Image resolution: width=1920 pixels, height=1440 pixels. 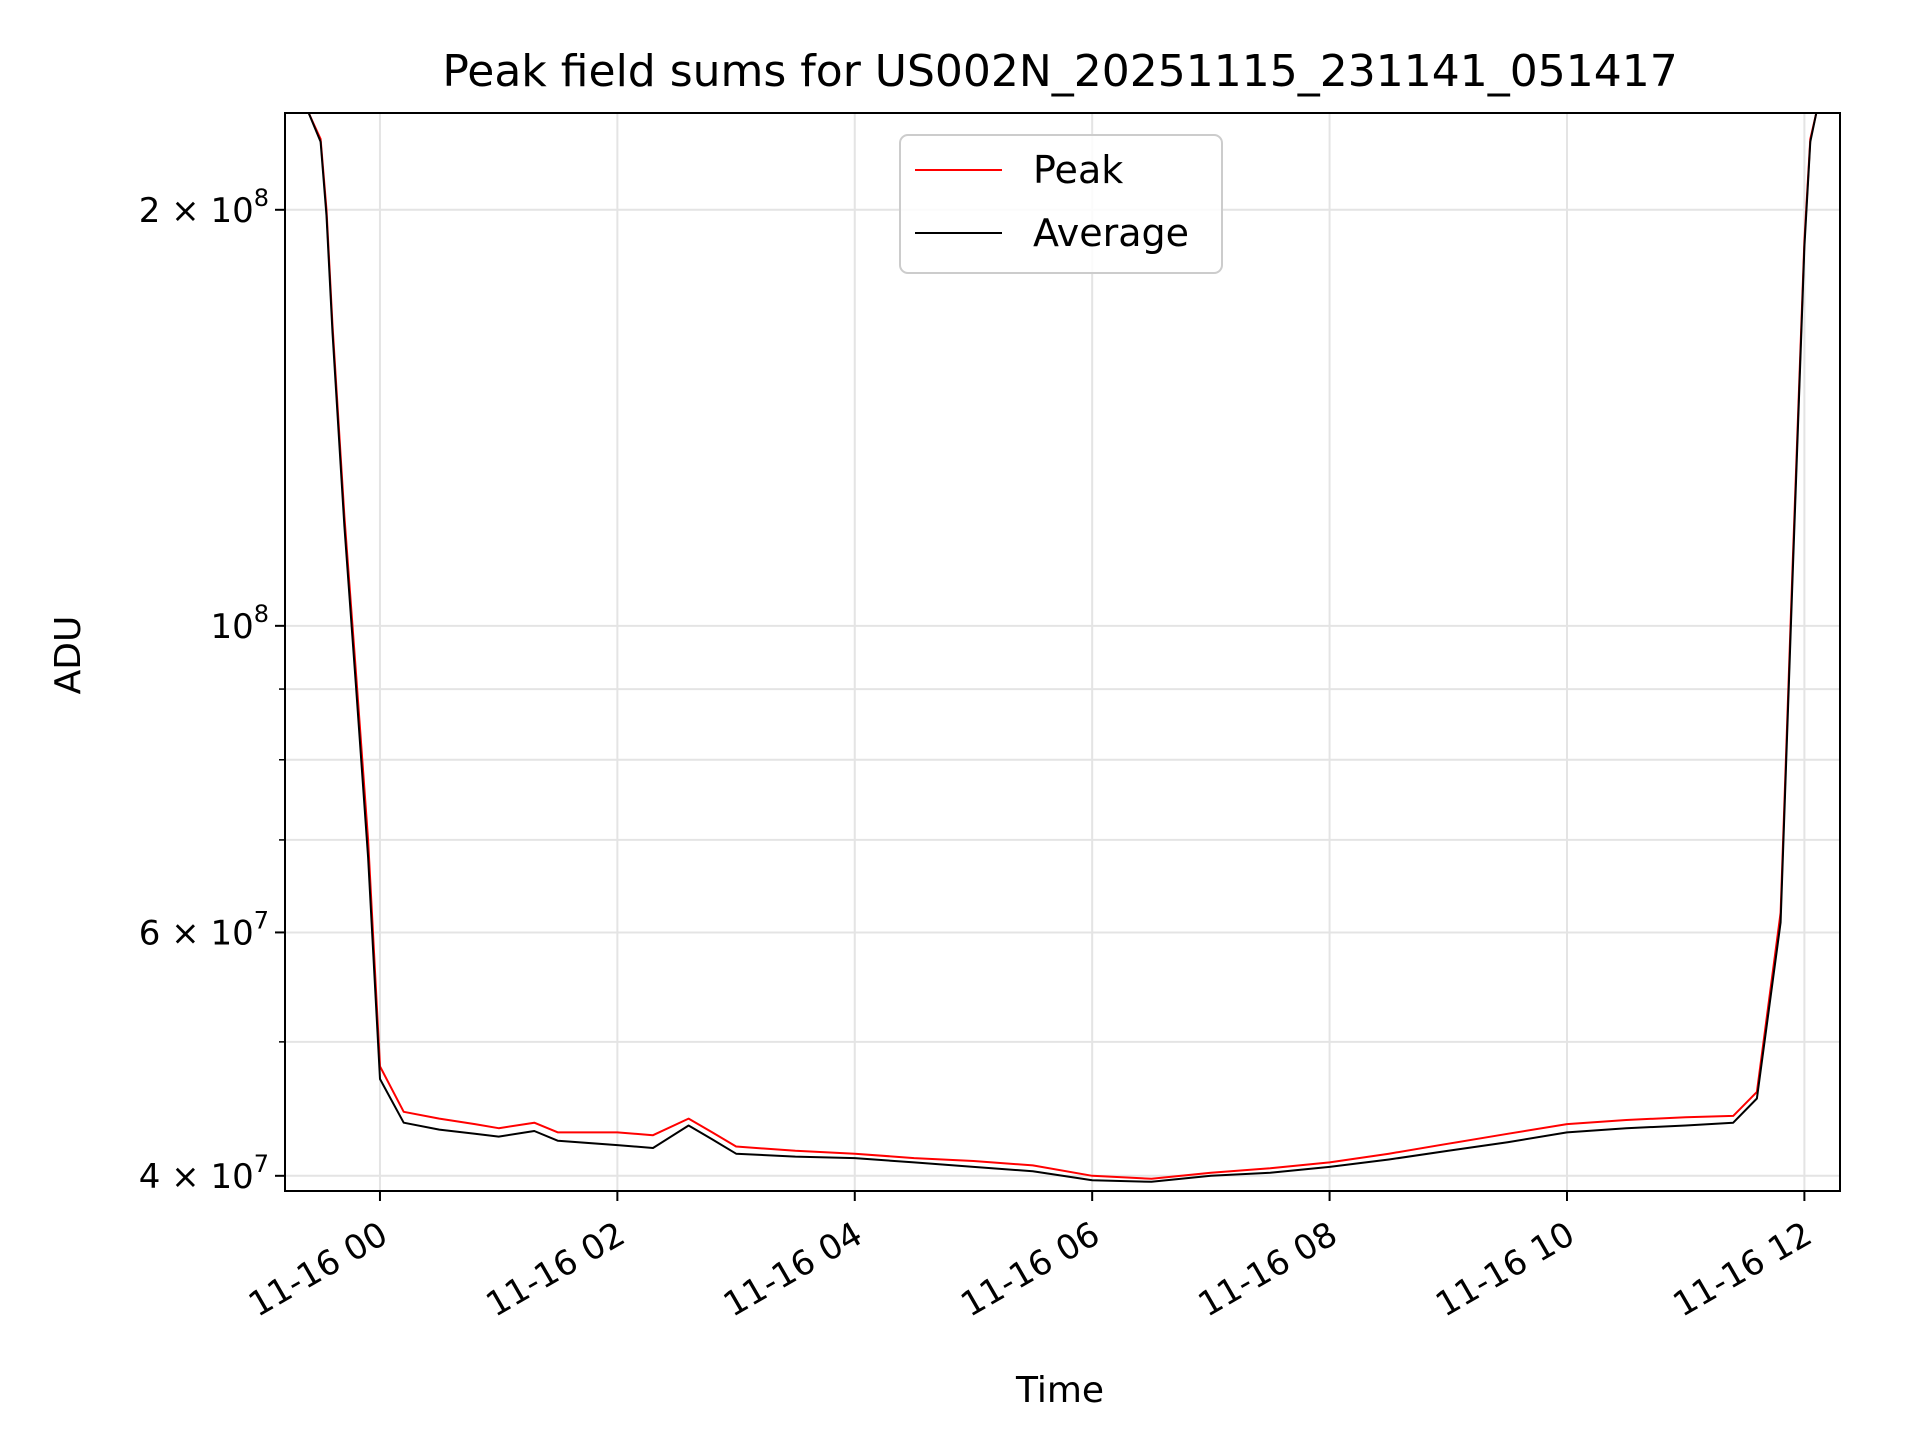 What do you see at coordinates (1061, 204) in the screenshot?
I see `legend: Peak Average` at bounding box center [1061, 204].